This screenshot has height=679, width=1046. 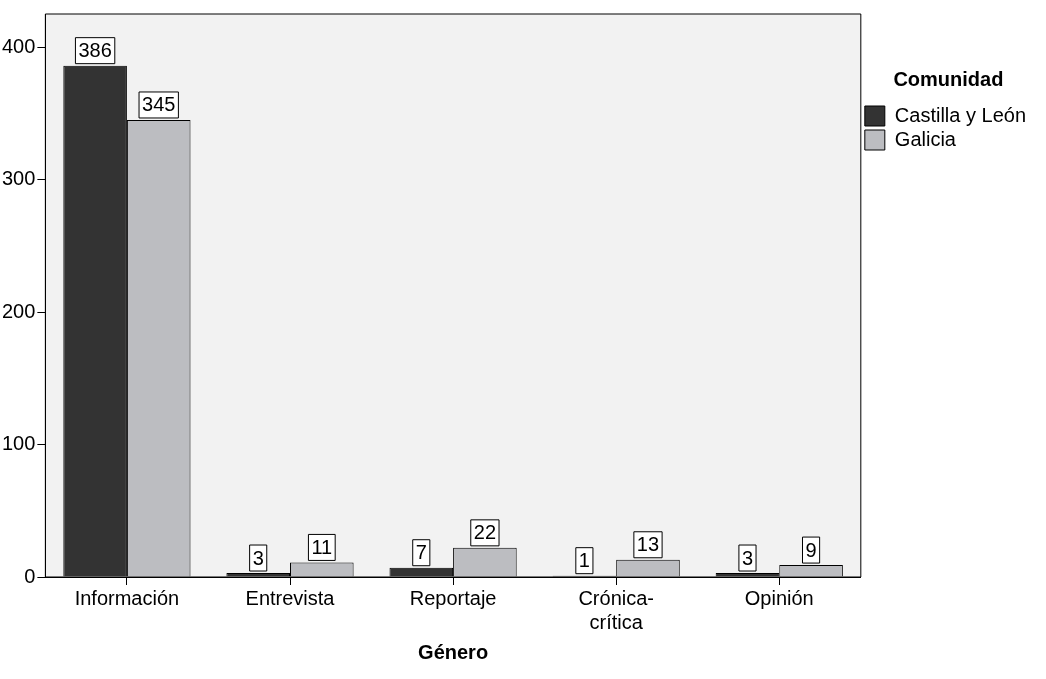 I want to click on data-label: 345, so click(x=159, y=104).